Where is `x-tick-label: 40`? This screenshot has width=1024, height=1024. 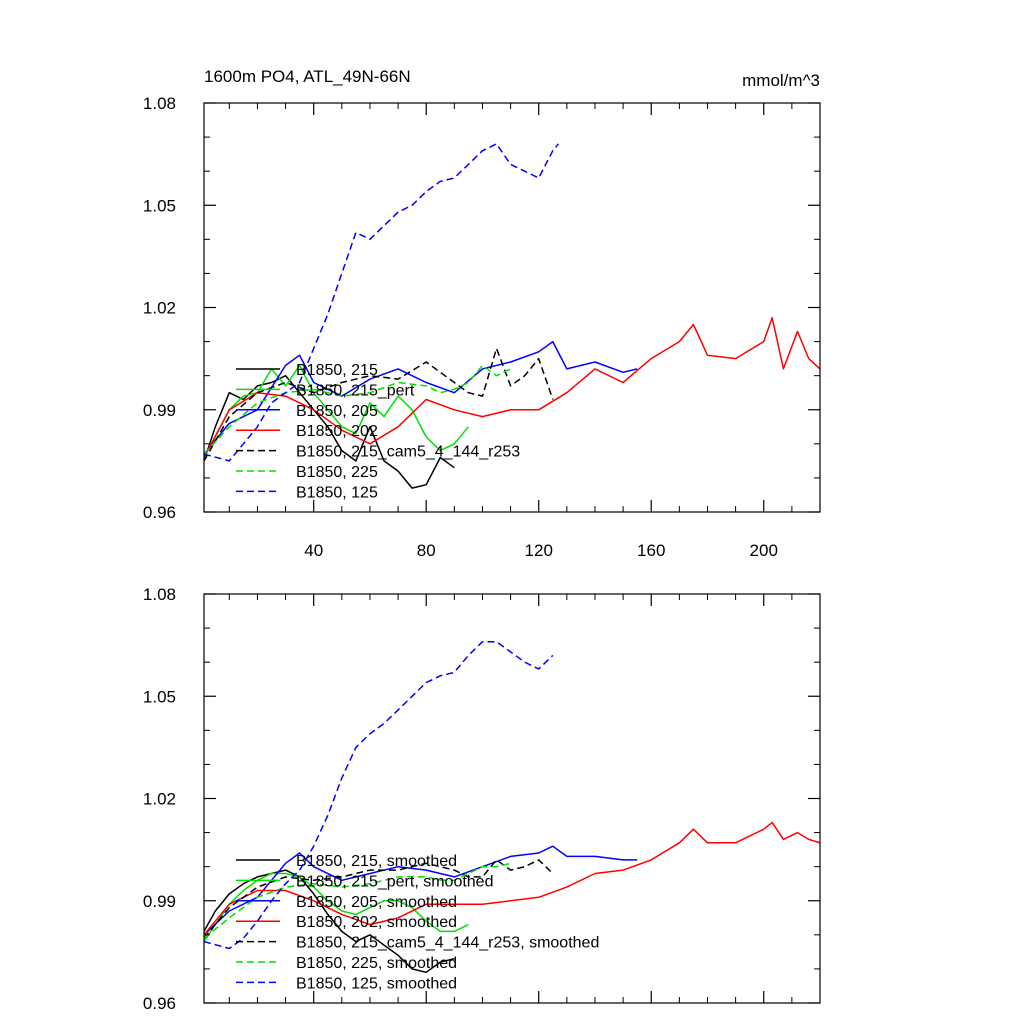
x-tick-label: 40 is located at coordinates (313, 550).